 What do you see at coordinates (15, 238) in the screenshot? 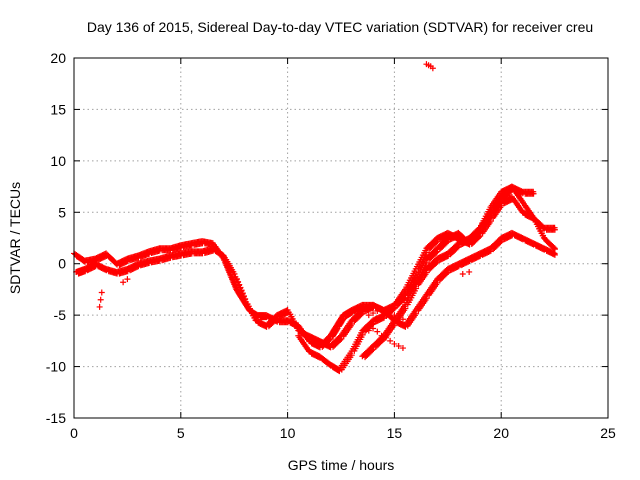
I see `y-axis-label: SDTVAR / TECUs` at bounding box center [15, 238].